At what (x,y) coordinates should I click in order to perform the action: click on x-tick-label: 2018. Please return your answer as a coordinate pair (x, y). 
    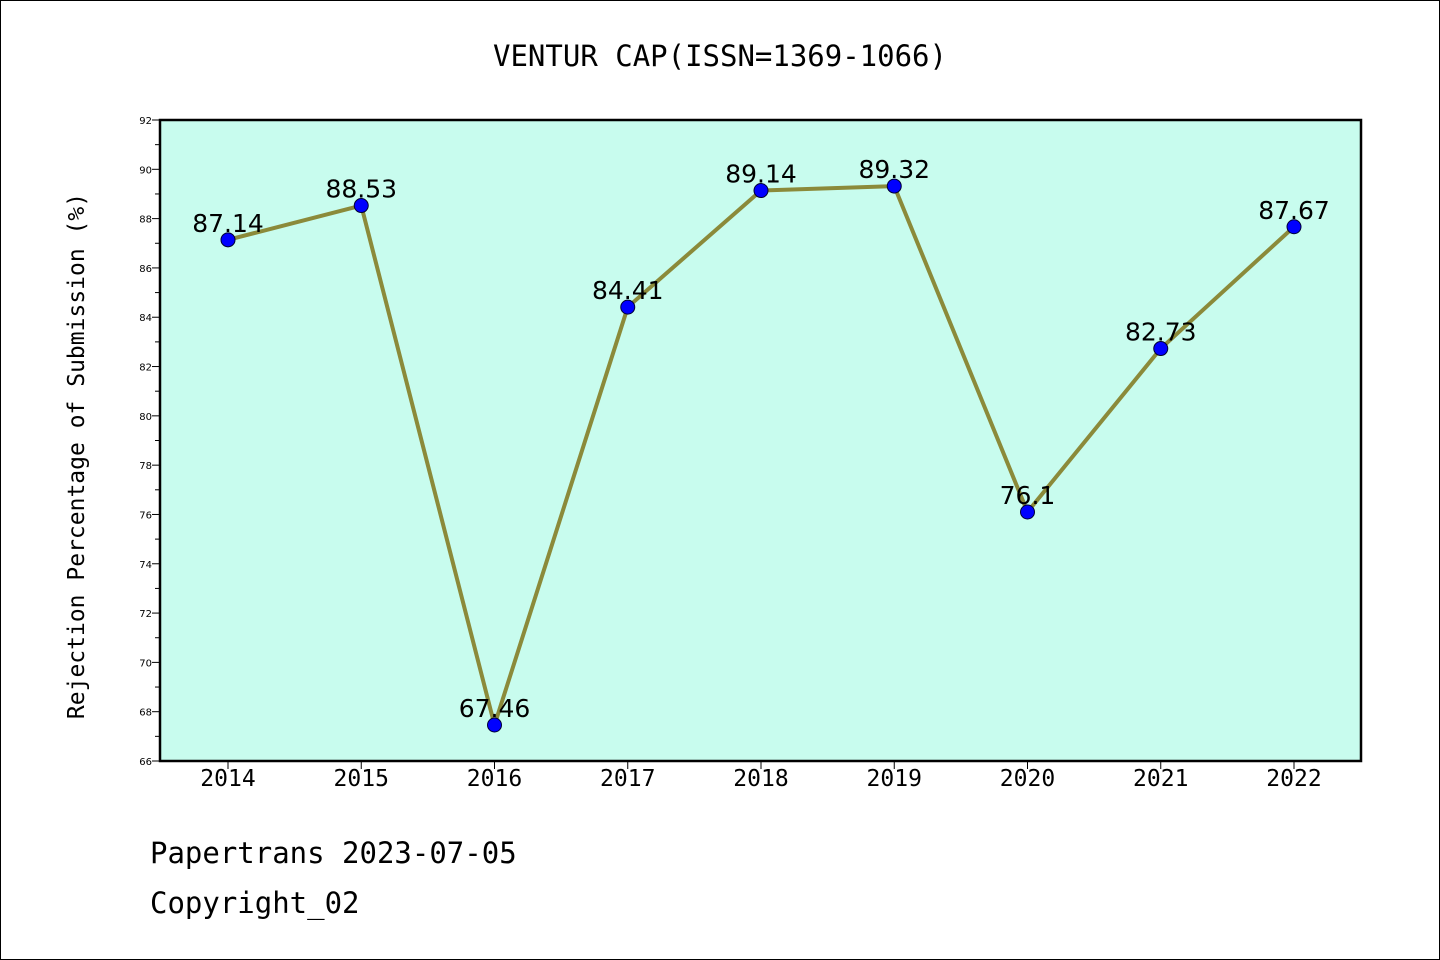
    Looking at the image, I should click on (760, 779).